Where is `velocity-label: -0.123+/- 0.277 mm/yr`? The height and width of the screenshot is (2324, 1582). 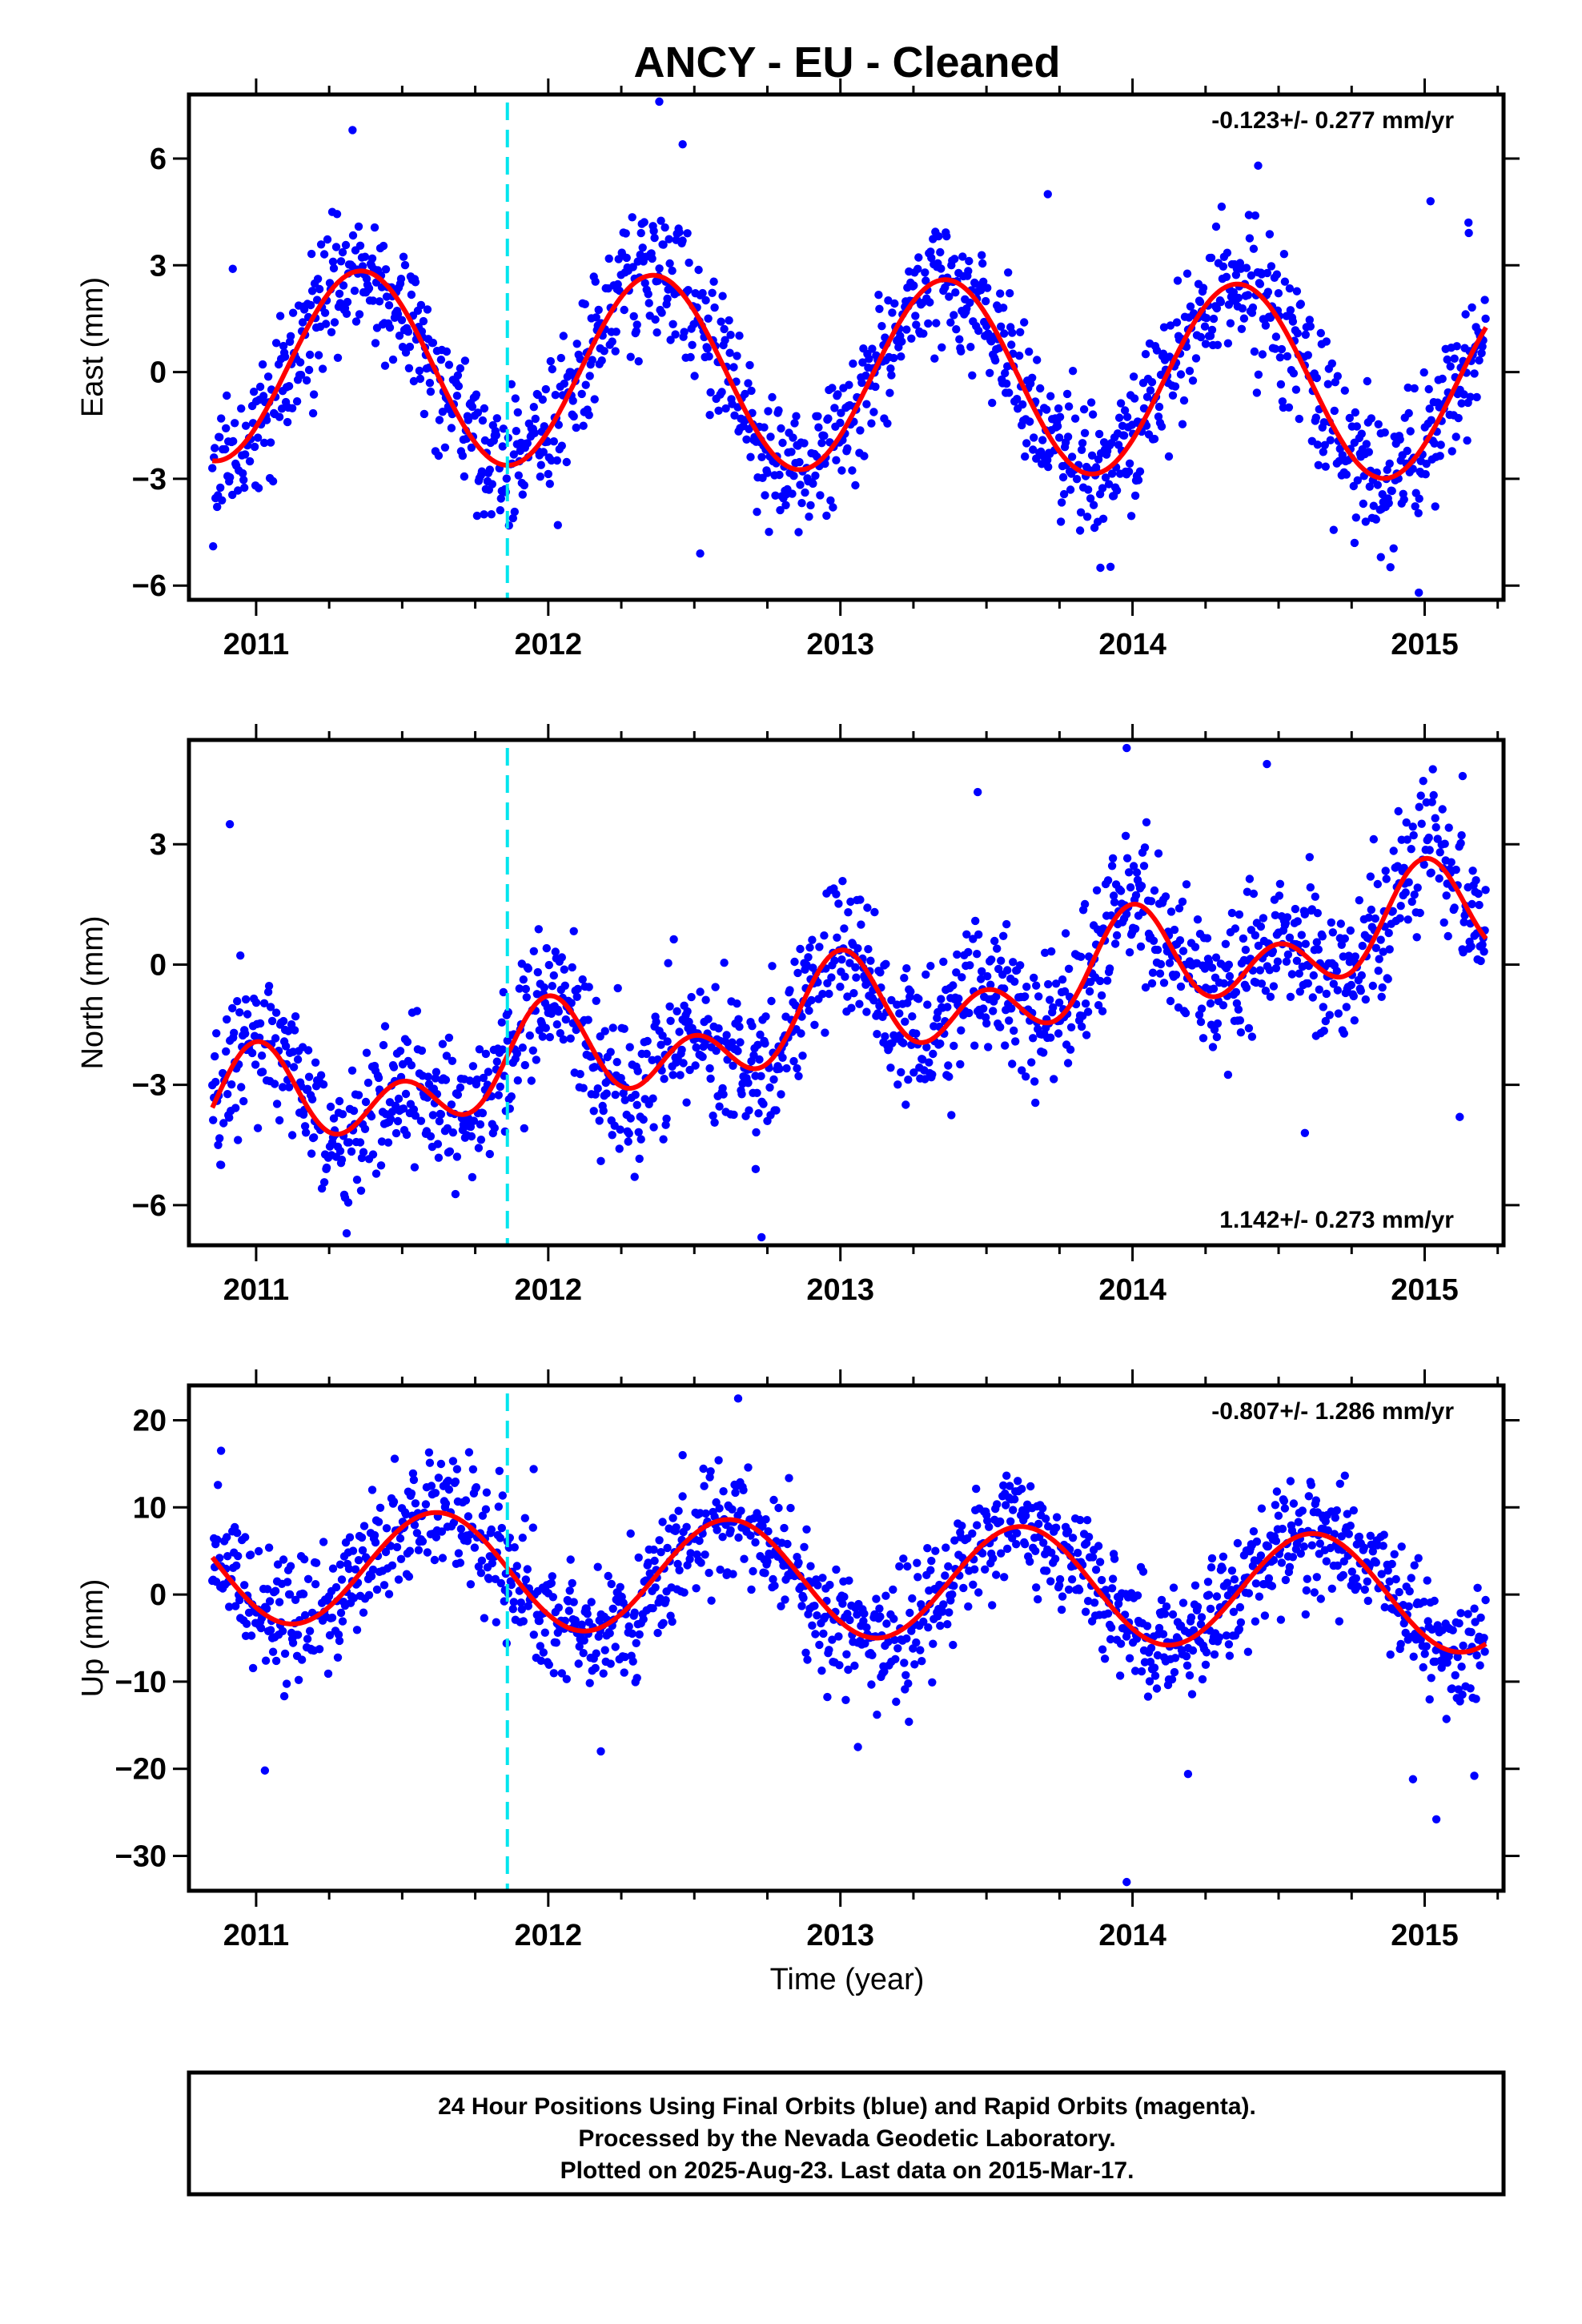 velocity-label: -0.123+/- 0.277 mm/yr is located at coordinates (1332, 121).